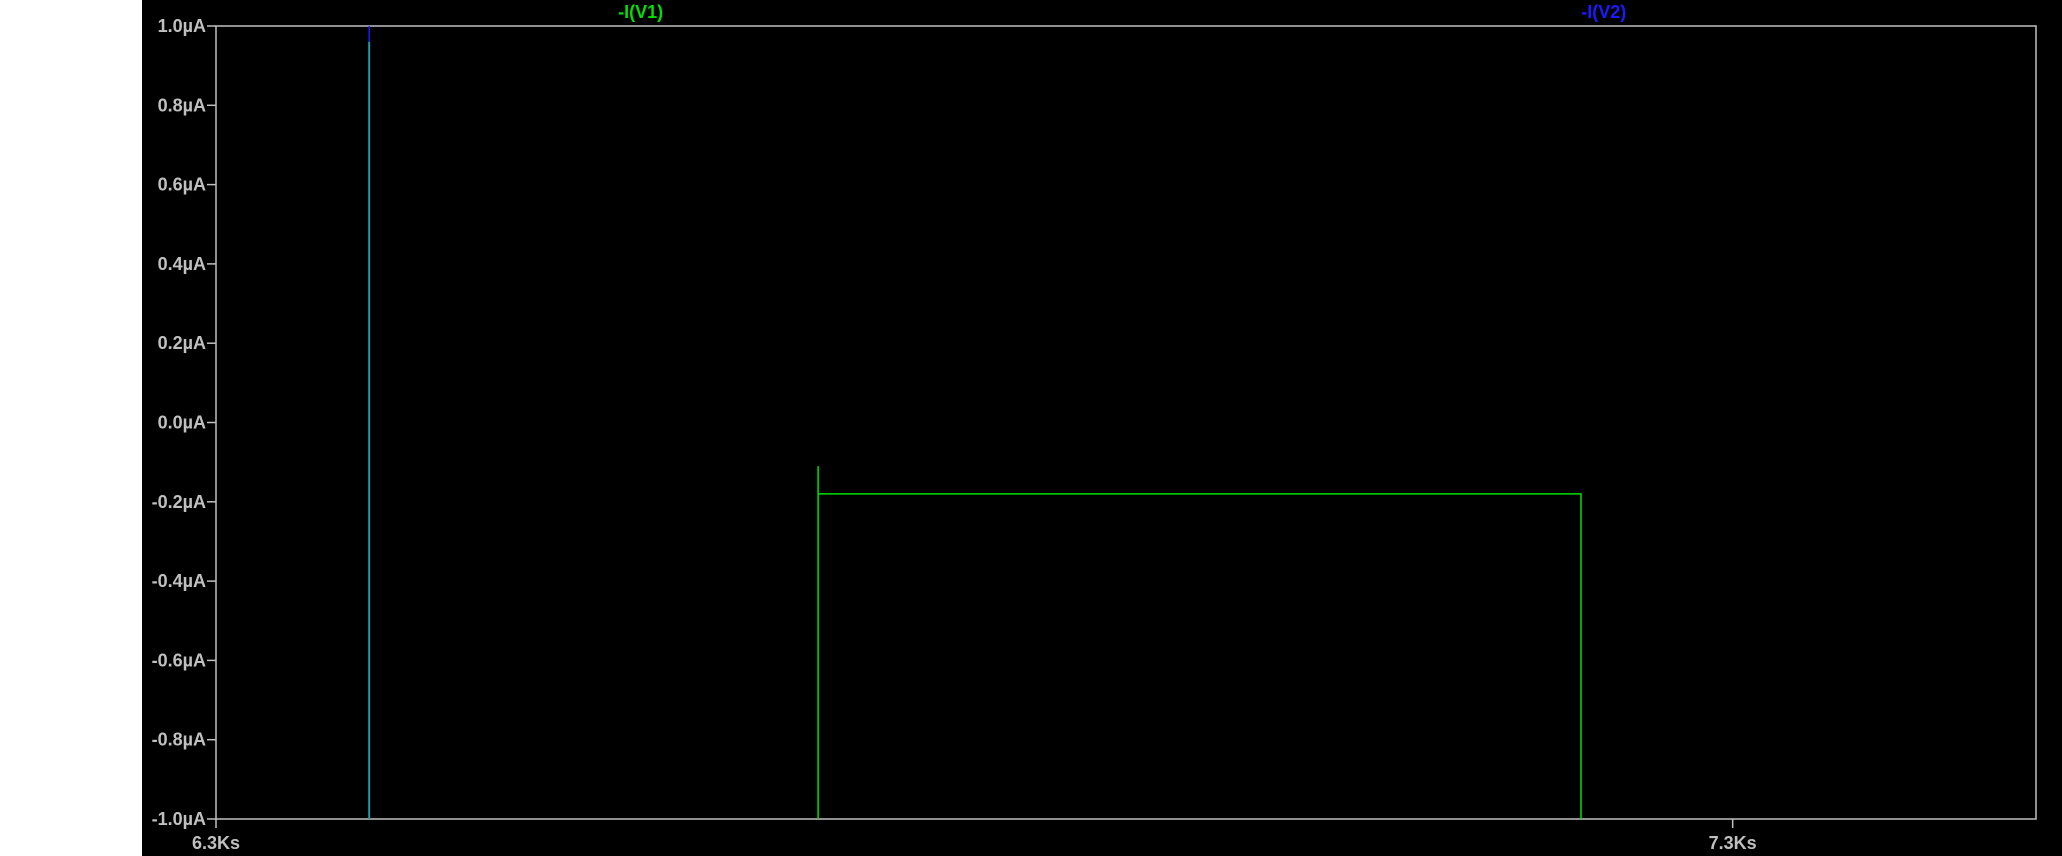  What do you see at coordinates (640, 12) in the screenshot?
I see `legend-label-1: -I(V1)` at bounding box center [640, 12].